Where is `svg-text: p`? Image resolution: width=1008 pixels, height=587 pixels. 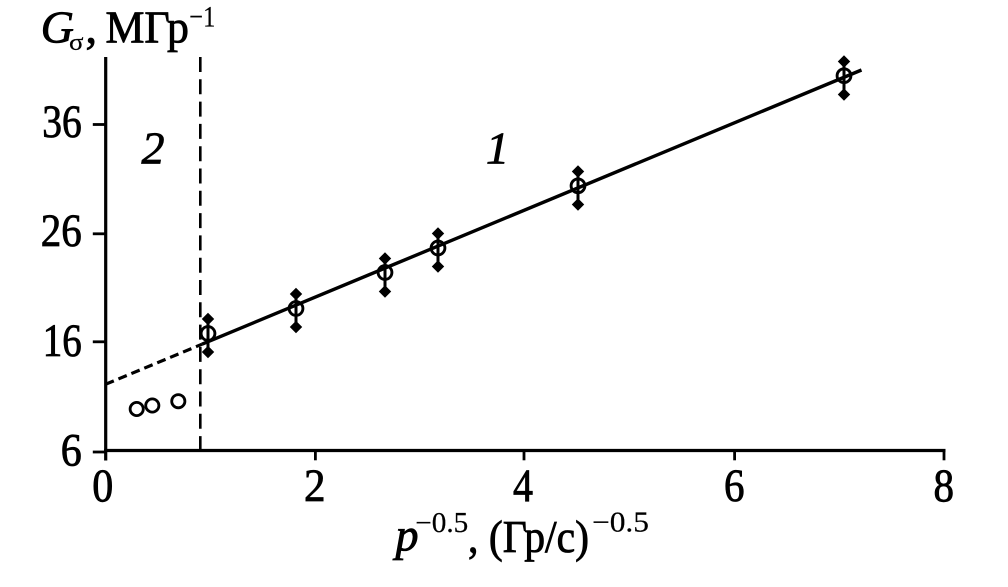
svg-text: p is located at coordinates (406, 535).